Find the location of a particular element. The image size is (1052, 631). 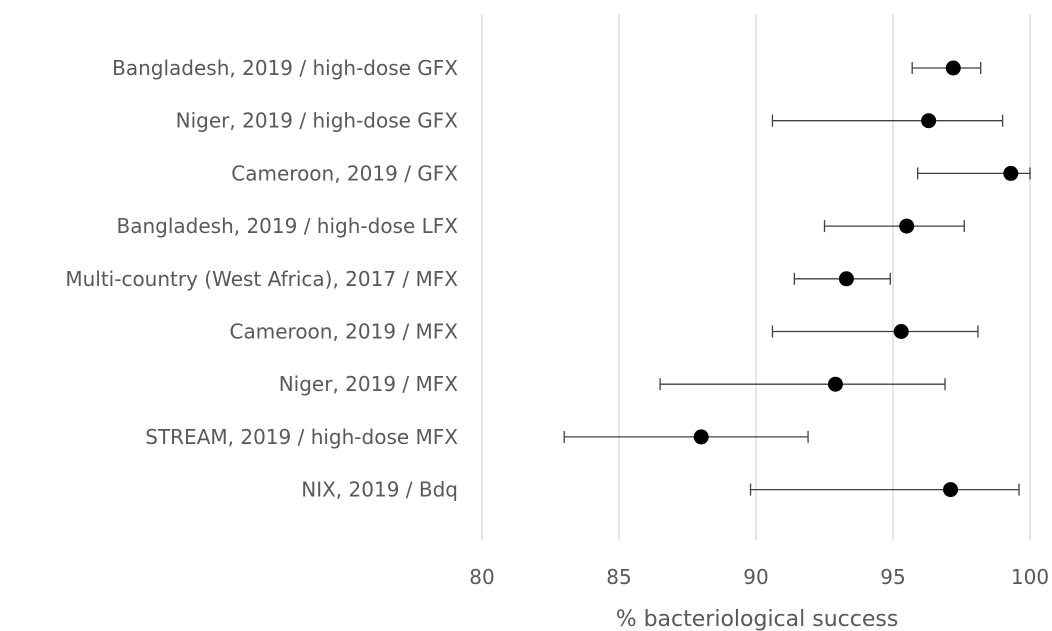

x-tick-label: 90 is located at coordinates (755, 577).